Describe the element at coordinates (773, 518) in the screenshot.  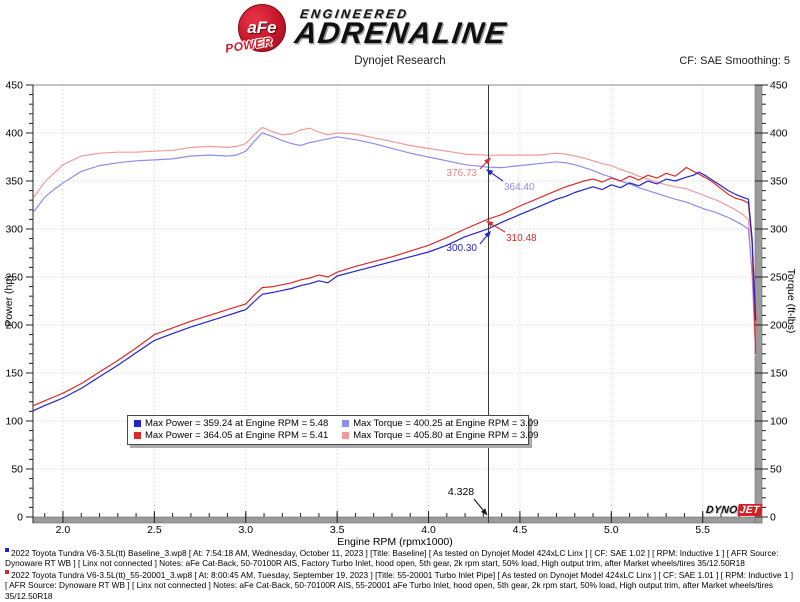
I see `y-right-tick-label: 0` at that location.